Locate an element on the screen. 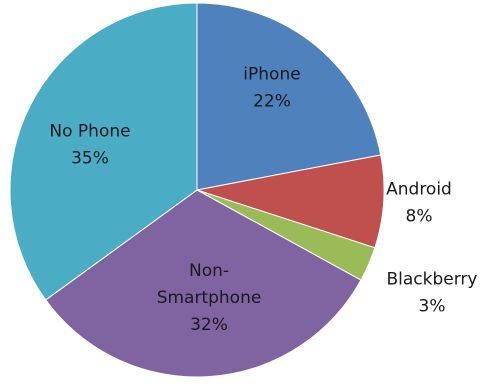 The width and height of the screenshot is (494, 389). slice-label-non-smartphone-0: Non- is located at coordinates (209, 271).